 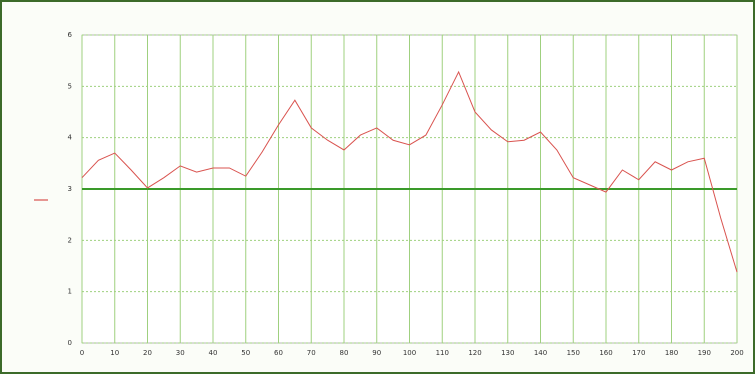 What do you see at coordinates (180, 353) in the screenshot?
I see `x-tick-label: 30` at bounding box center [180, 353].